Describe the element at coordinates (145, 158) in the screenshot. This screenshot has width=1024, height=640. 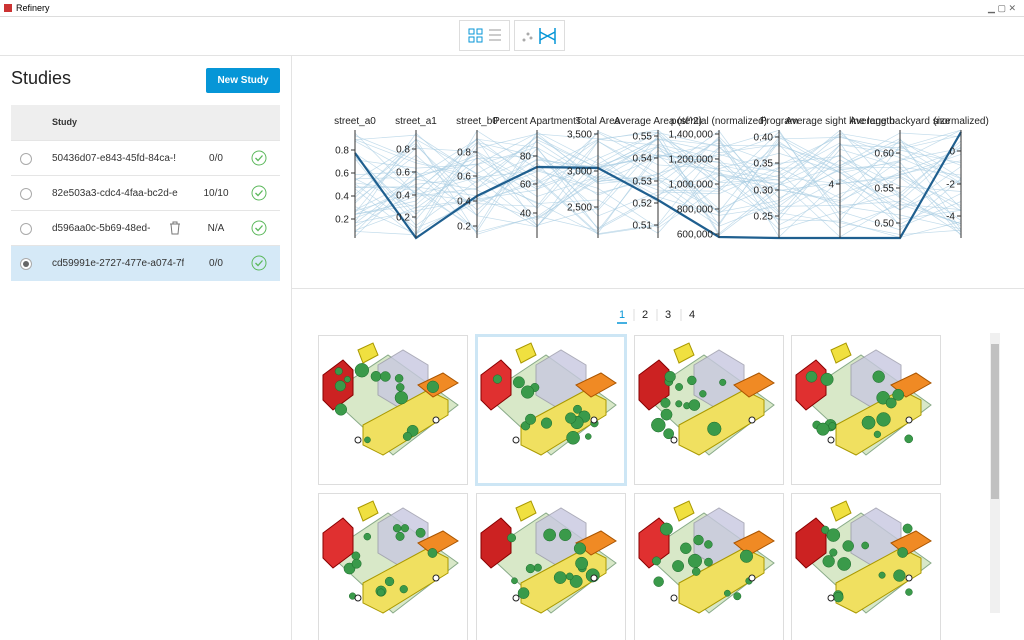
I see `study-row: 50436d07-e843-45fd-84ca-! 0/0` at that location.